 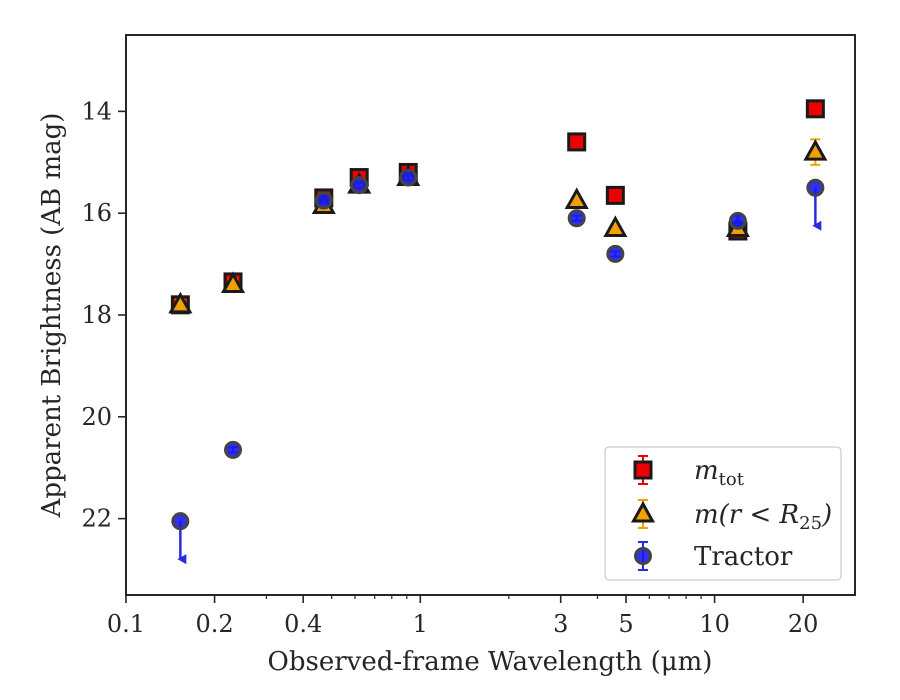 What do you see at coordinates (763, 517) in the screenshot?
I see `legend-label: m(r < R25)` at bounding box center [763, 517].